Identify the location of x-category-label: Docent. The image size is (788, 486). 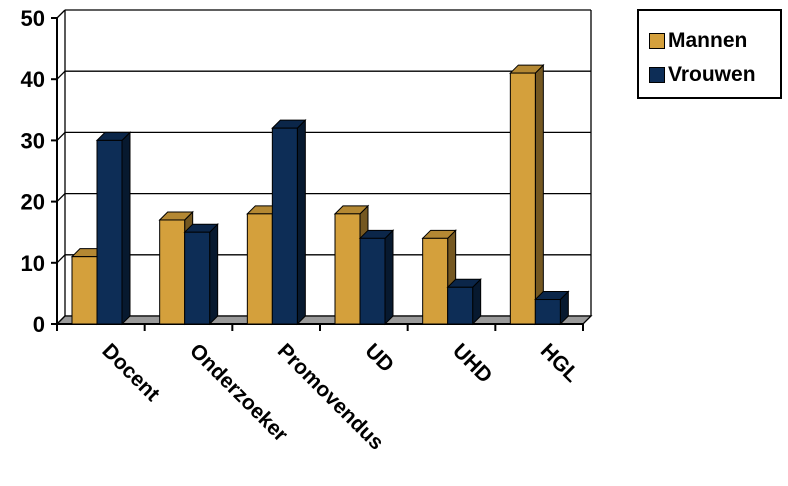
(130, 372).